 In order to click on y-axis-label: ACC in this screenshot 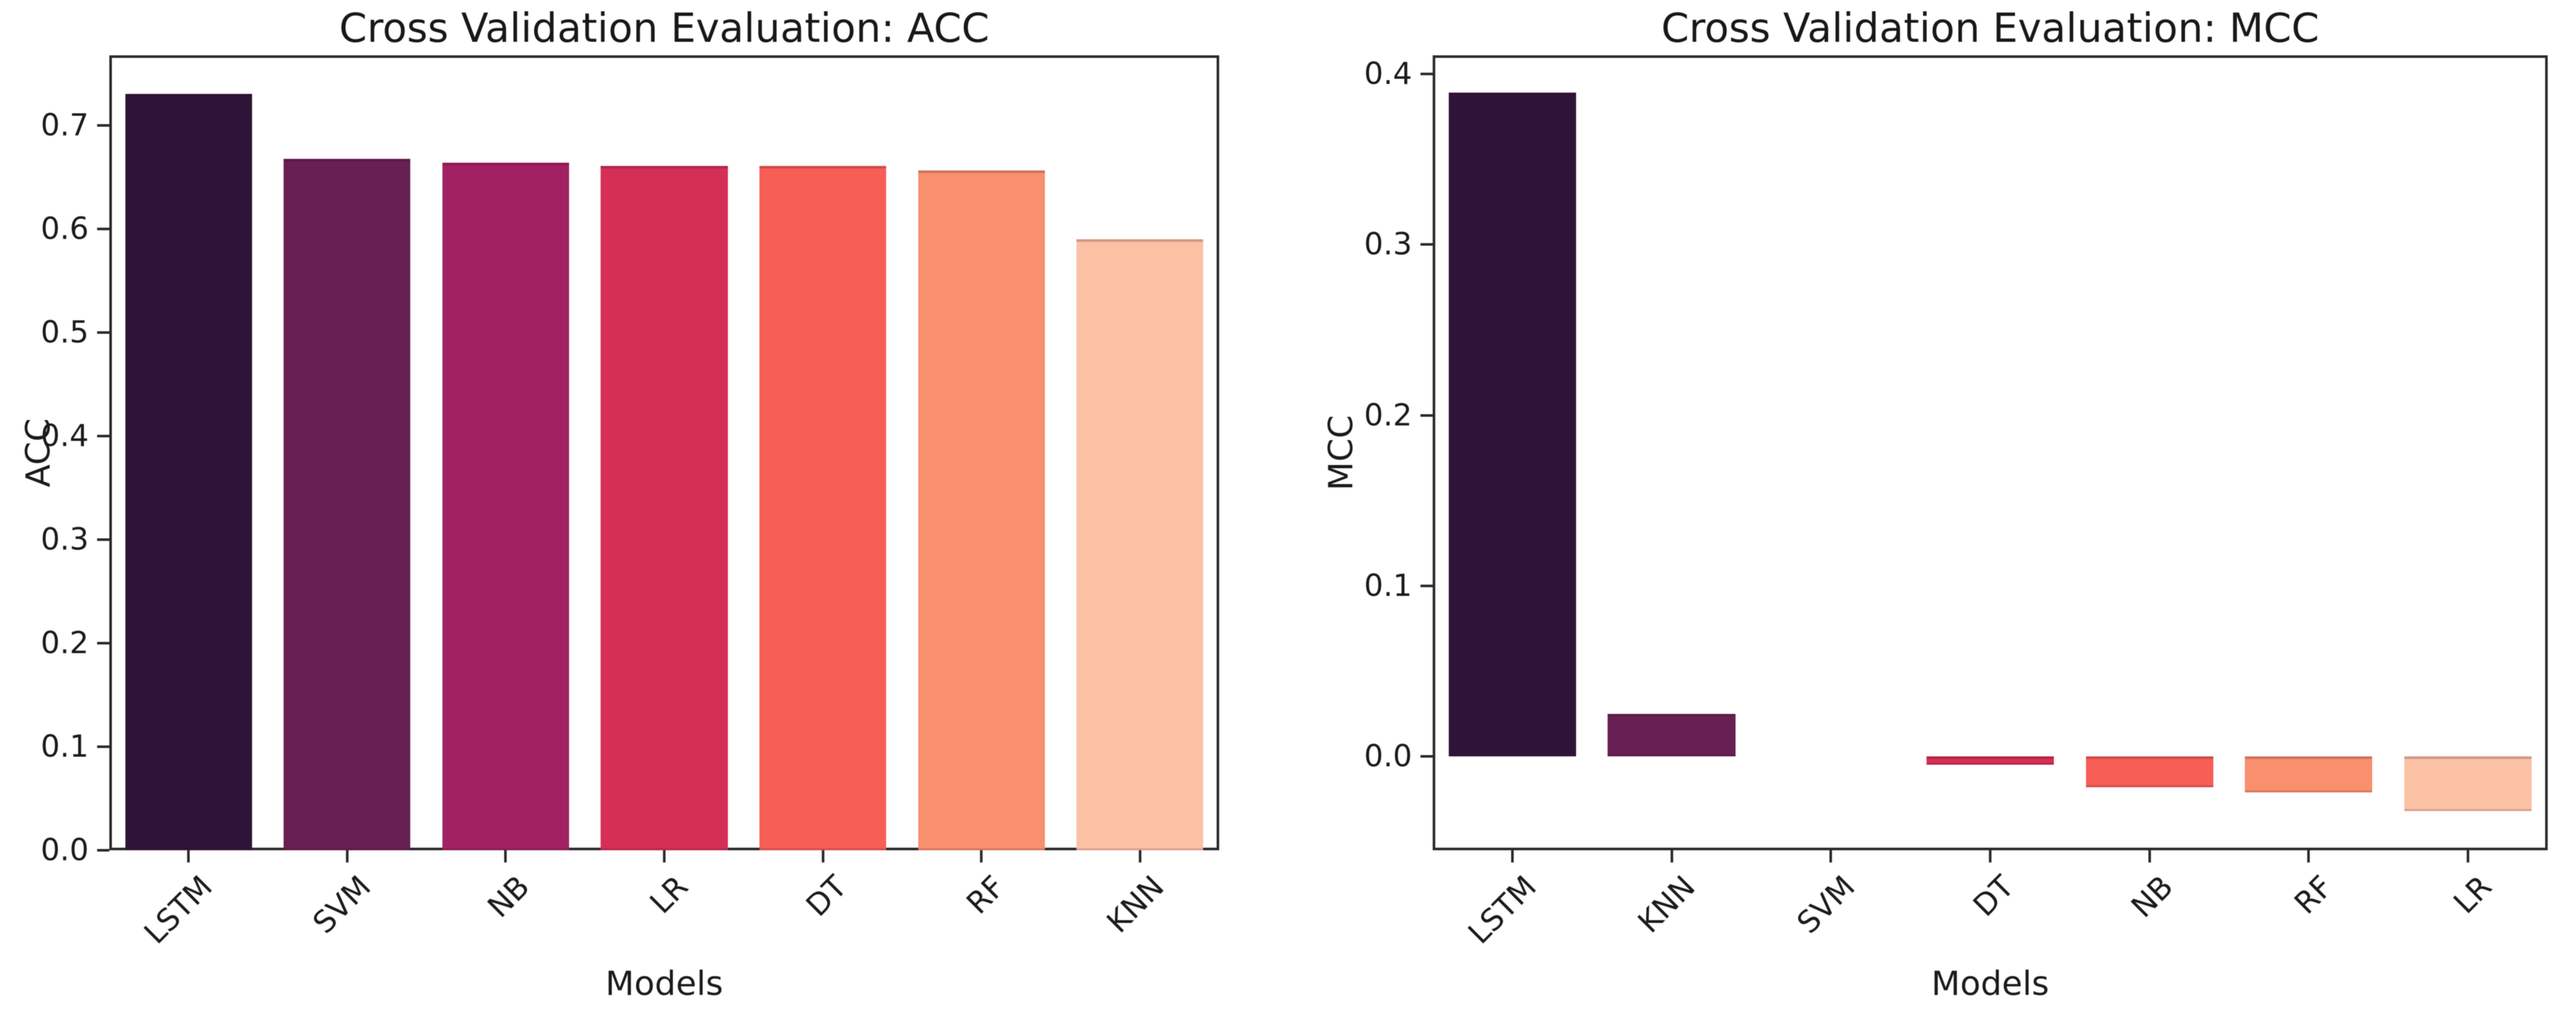, I will do `click(38, 453)`.